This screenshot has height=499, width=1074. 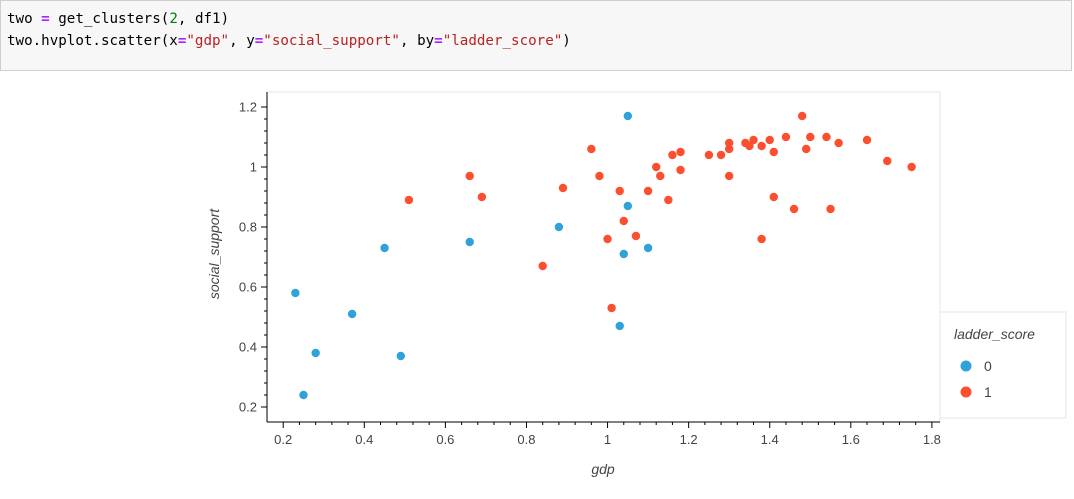 What do you see at coordinates (214, 253) in the screenshot?
I see `y-axis-label: social_support` at bounding box center [214, 253].